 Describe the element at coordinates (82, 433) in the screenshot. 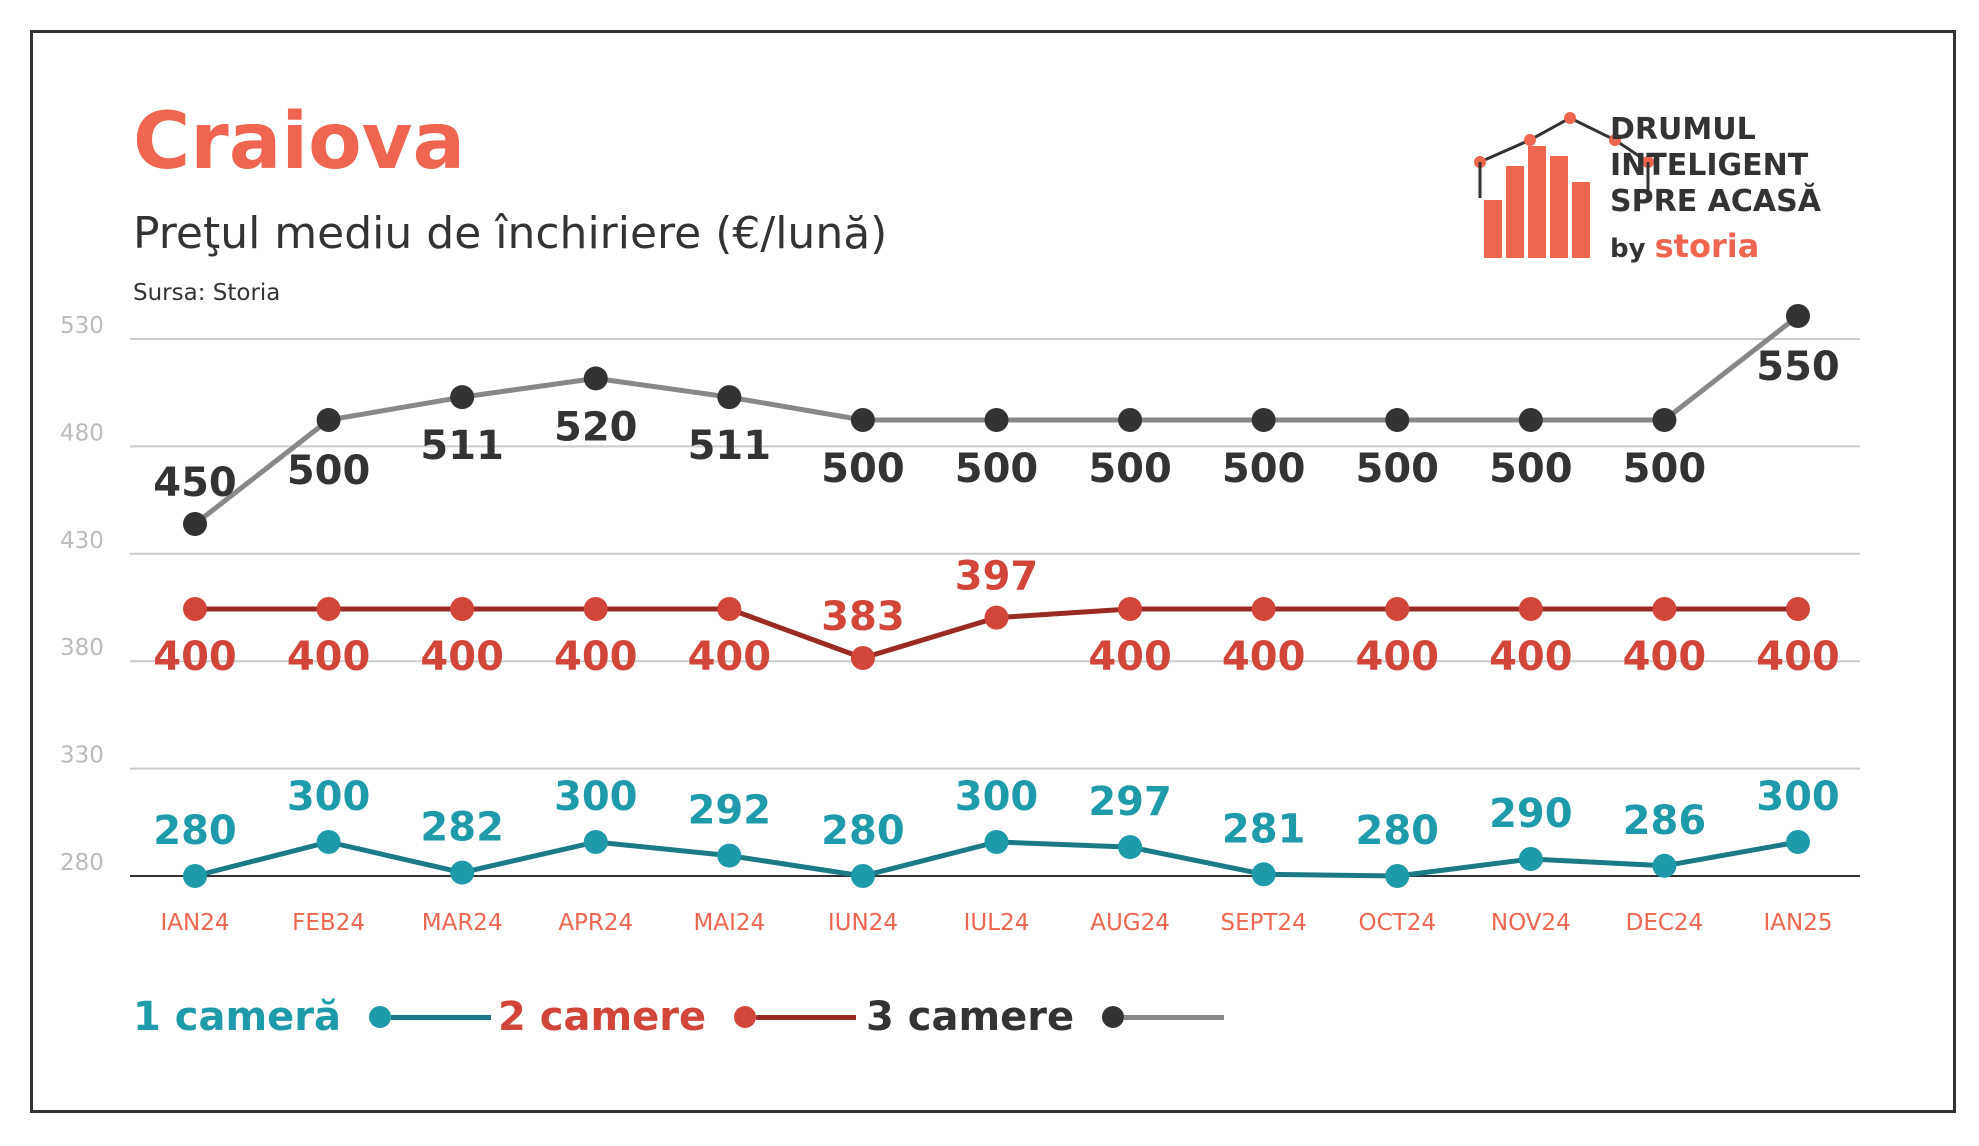

I see `y-tick-label: 480` at that location.